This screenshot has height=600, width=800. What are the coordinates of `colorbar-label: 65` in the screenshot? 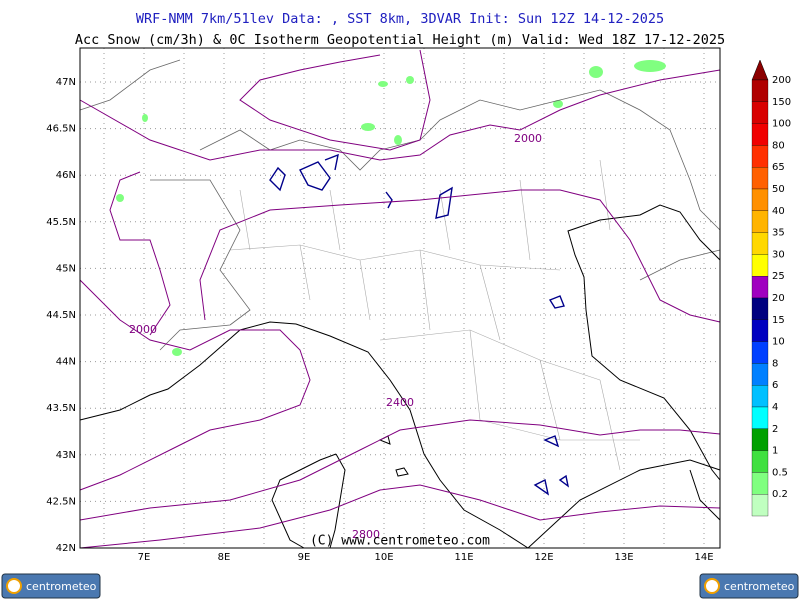 It's located at (778, 167).